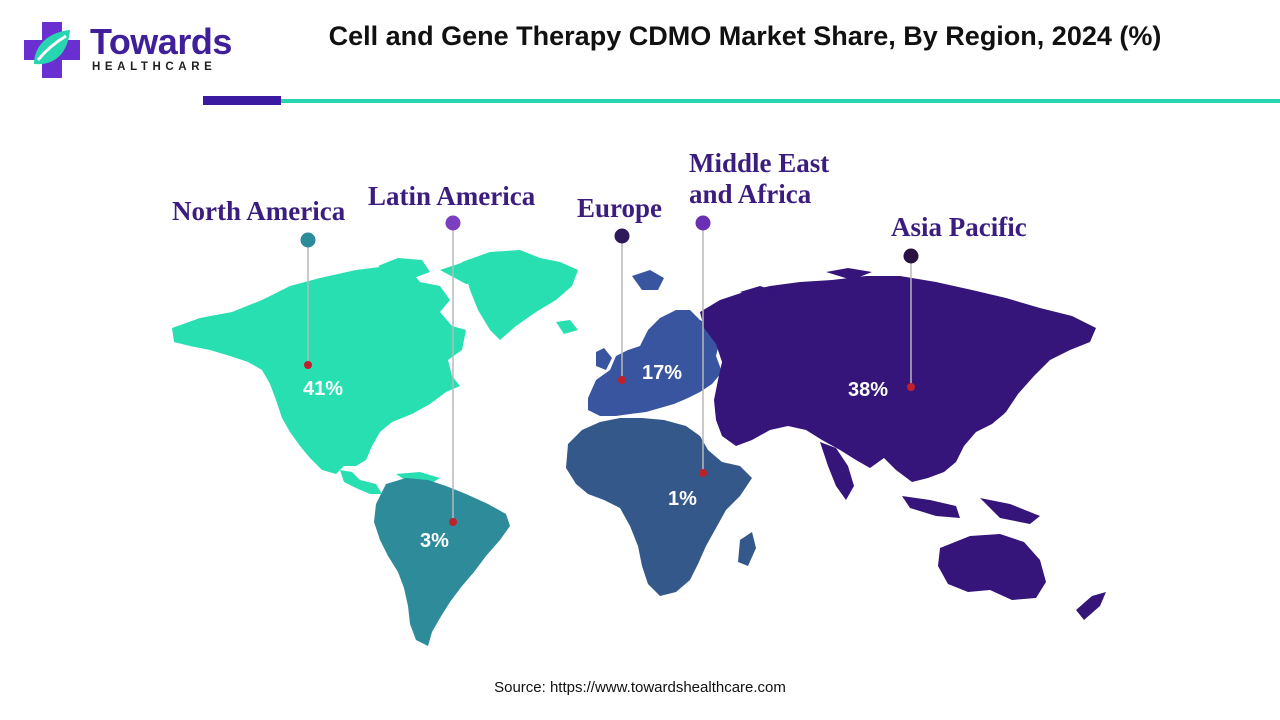 This screenshot has height=720, width=1280. Describe the element at coordinates (662, 373) in the screenshot. I see `value-europe: 17%` at that location.